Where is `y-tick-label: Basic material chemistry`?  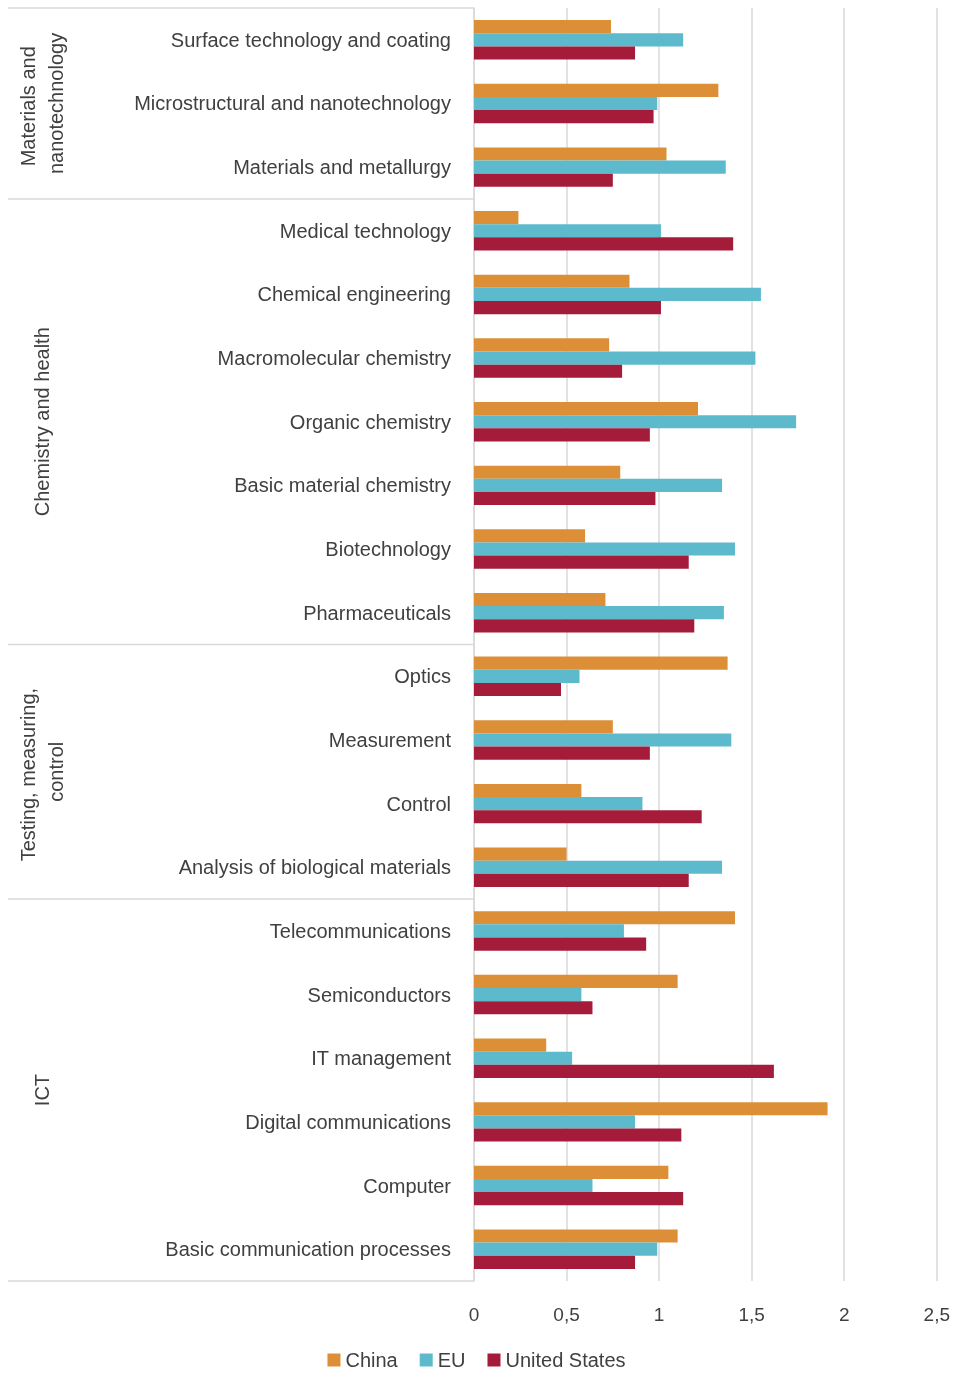 y-tick-label: Basic material chemistry is located at coordinates (342, 485).